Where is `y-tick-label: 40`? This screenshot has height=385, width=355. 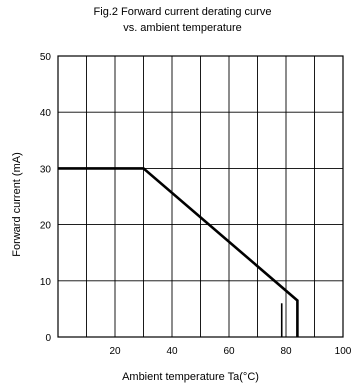
y-tick-label: 40 is located at coordinates (46, 113).